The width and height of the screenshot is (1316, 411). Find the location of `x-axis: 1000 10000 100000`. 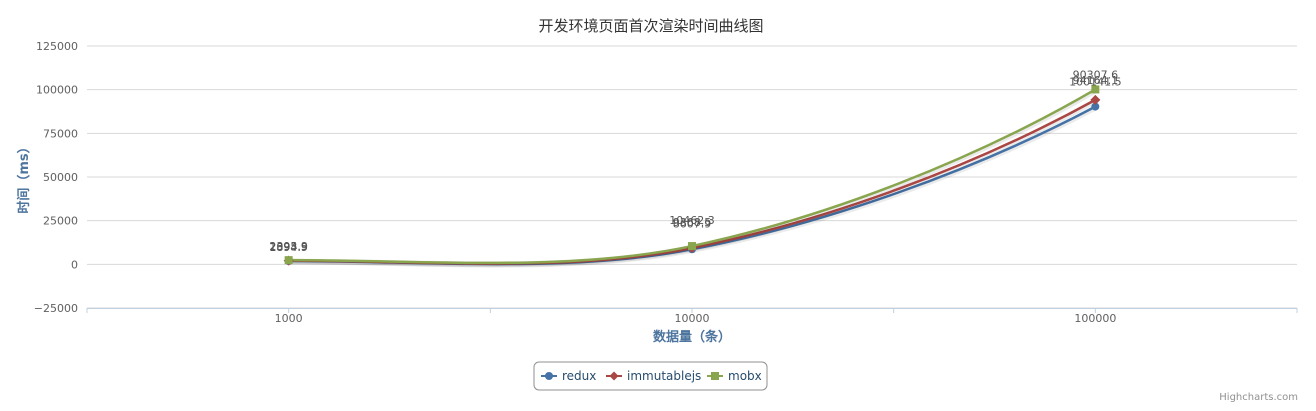

x-axis: 1000 10000 100000 is located at coordinates (692, 316).